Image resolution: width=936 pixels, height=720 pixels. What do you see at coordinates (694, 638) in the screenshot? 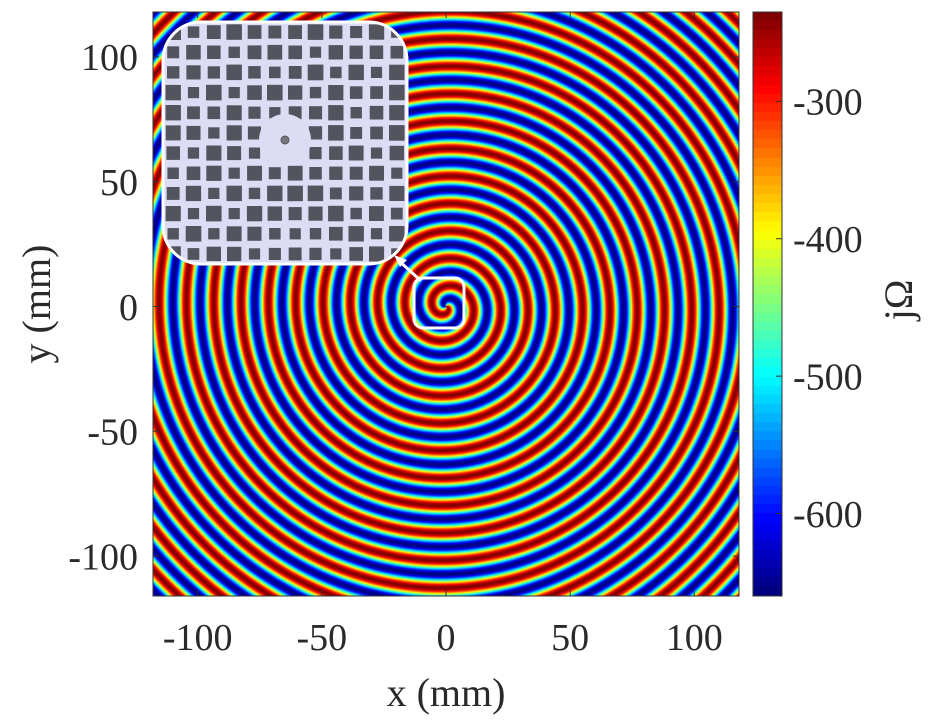
I see `x-tick-label: 100` at bounding box center [694, 638].